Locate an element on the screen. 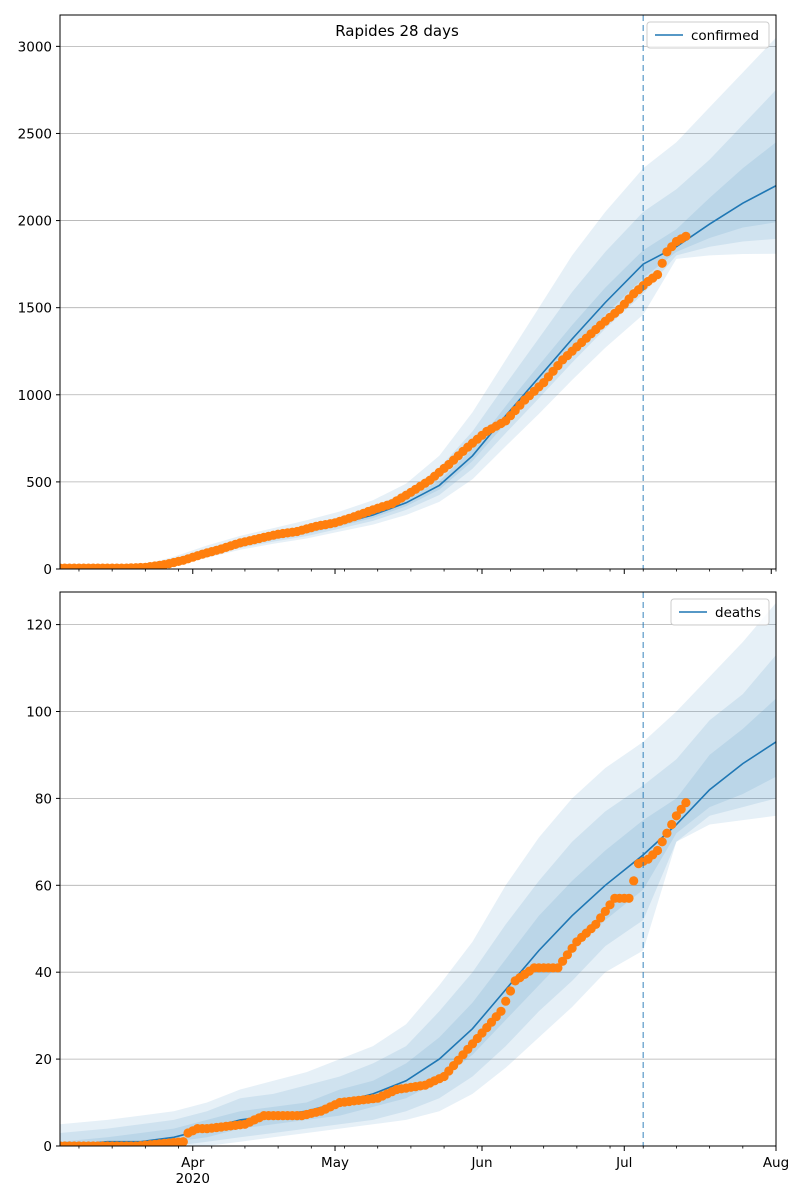  y-tick-label: 20 is located at coordinates (43, 1060).